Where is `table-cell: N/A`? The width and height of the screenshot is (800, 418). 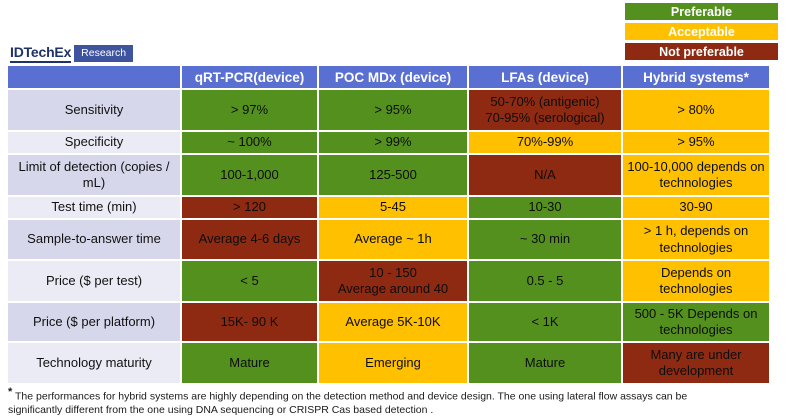
table-cell: N/A is located at coordinates (545, 175).